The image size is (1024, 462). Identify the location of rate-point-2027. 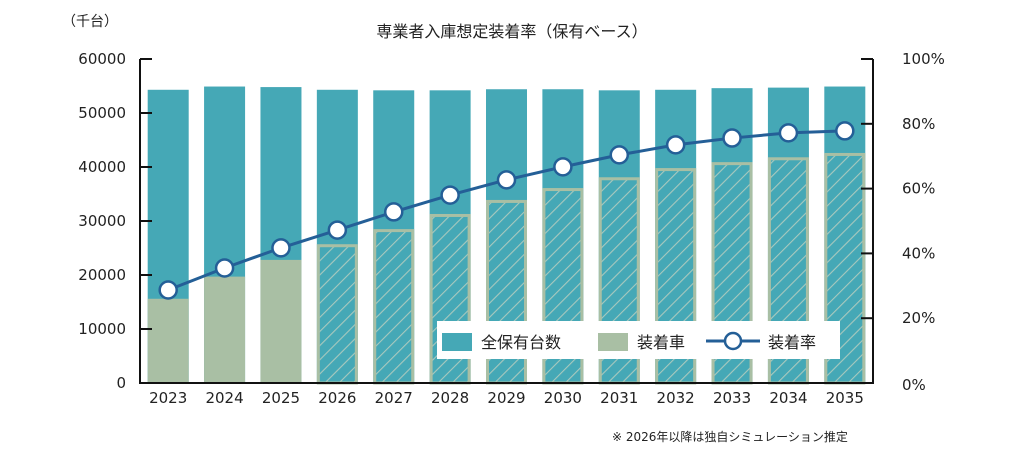
(393, 212).